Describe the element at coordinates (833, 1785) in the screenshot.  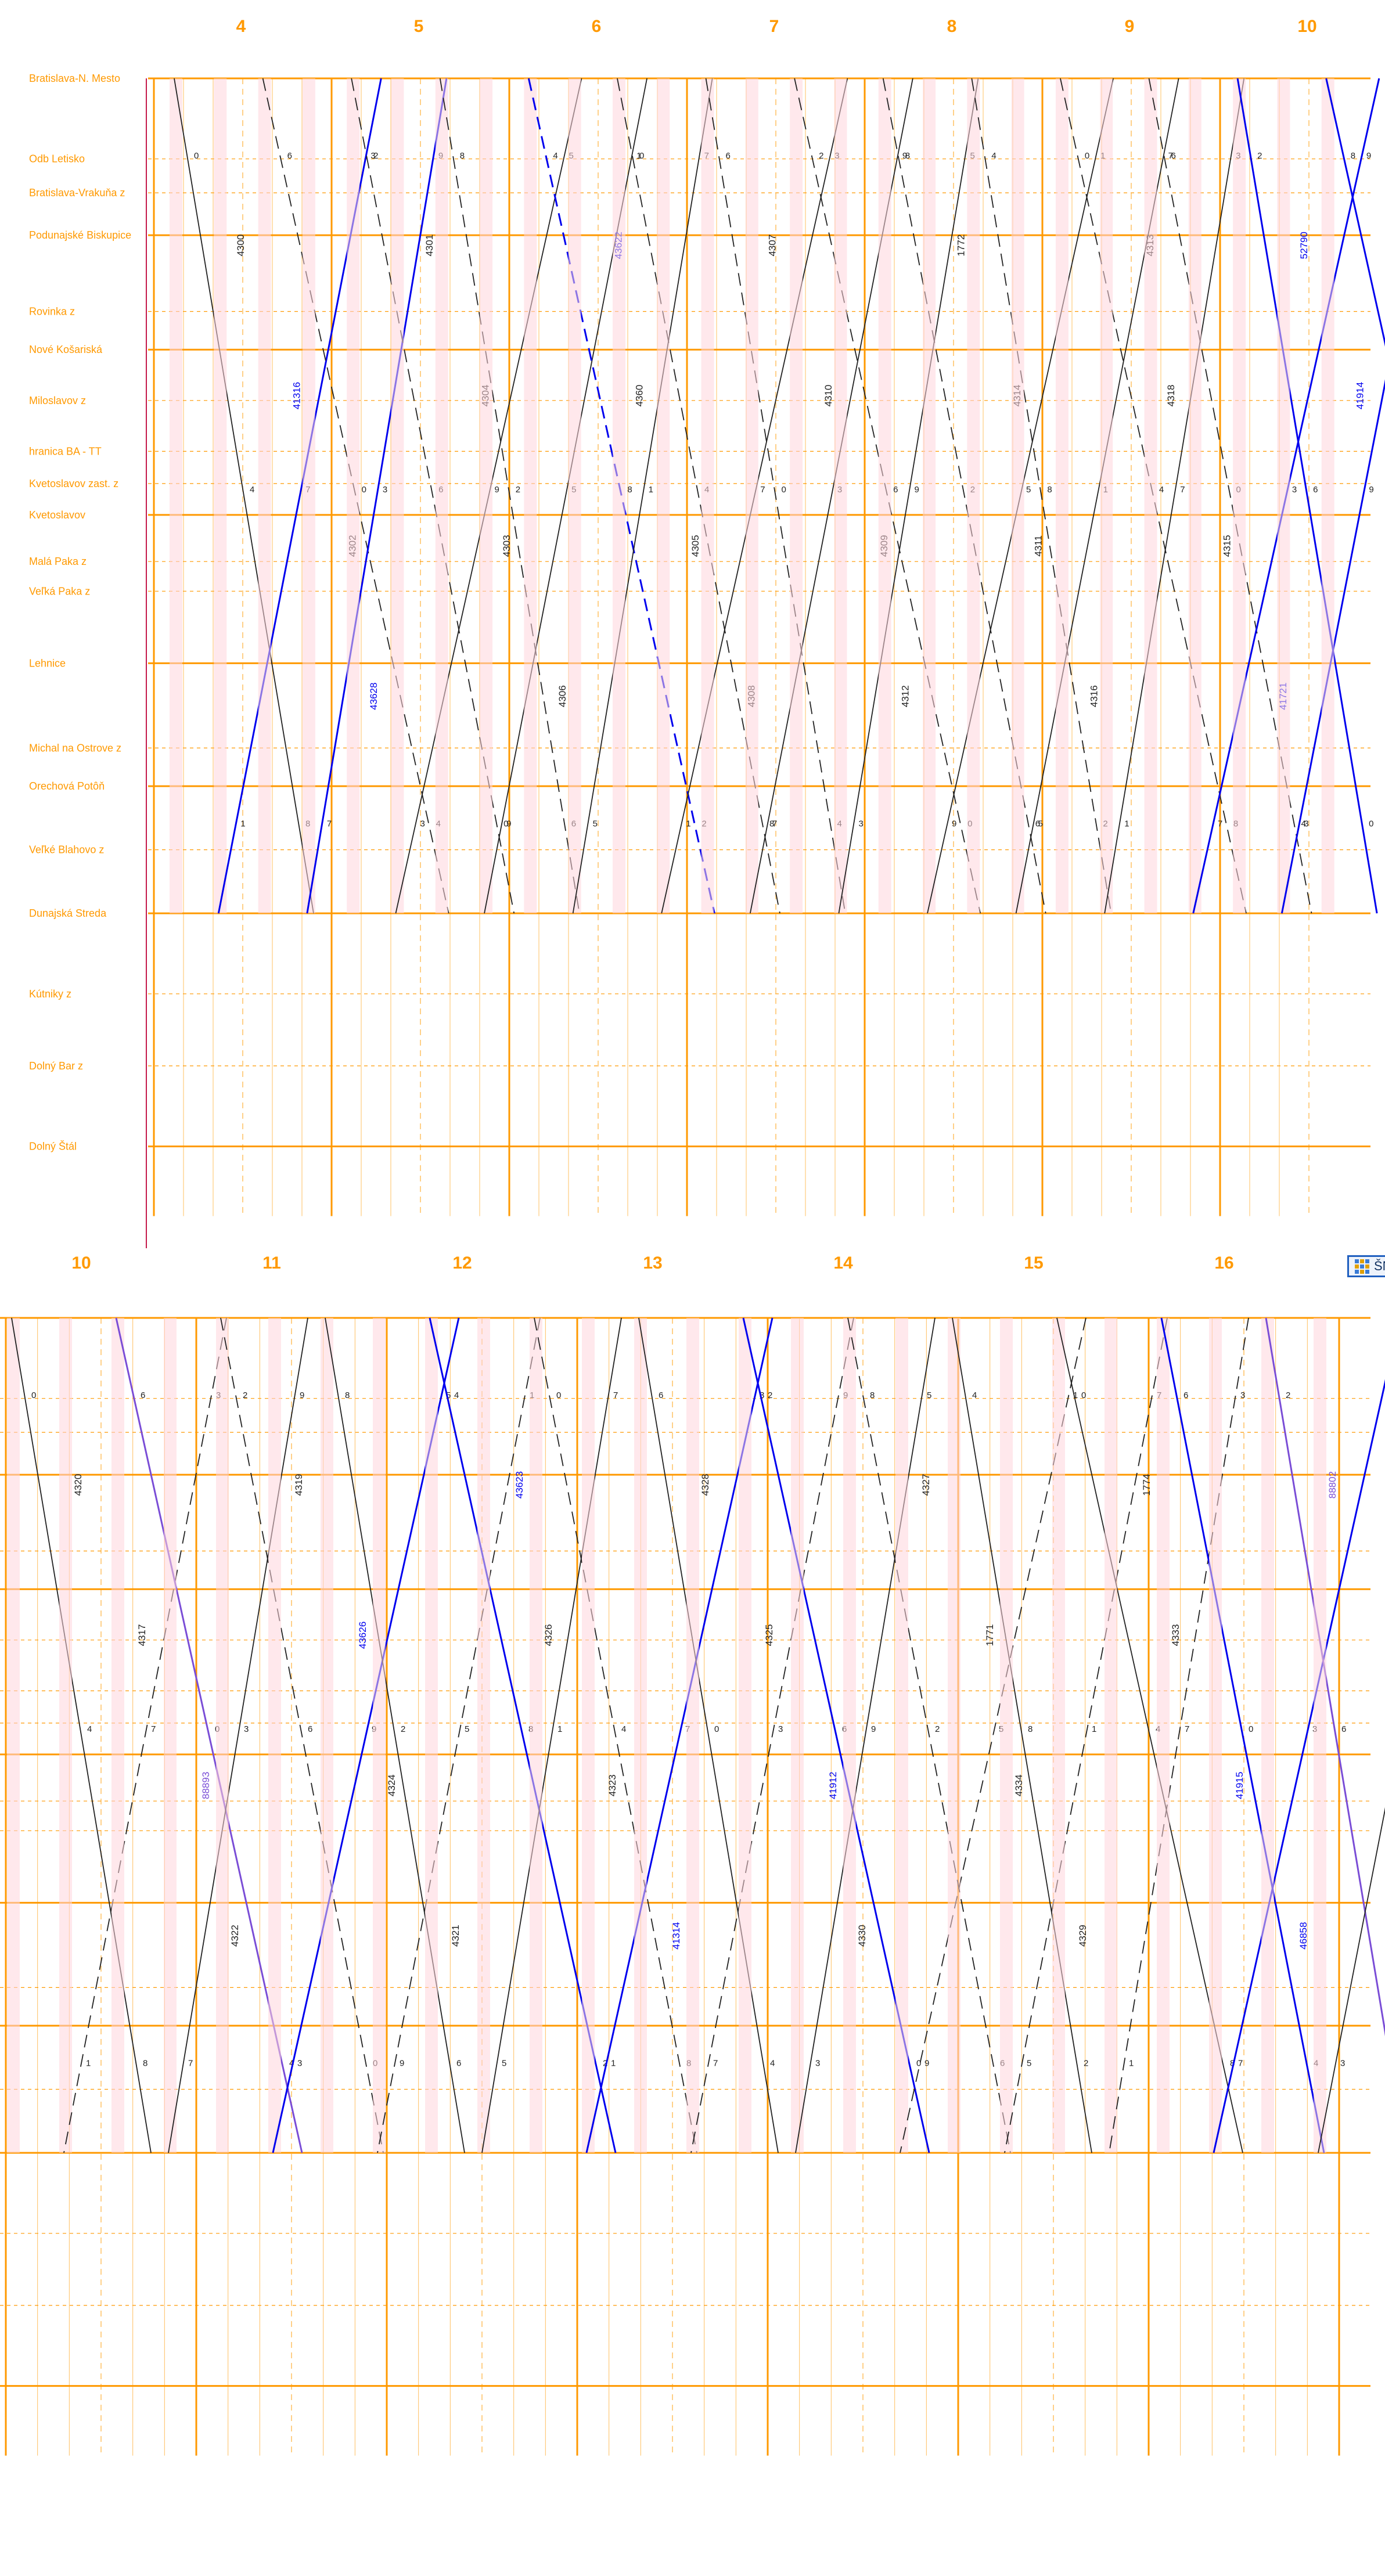
I see `train-number: 41912` at that location.